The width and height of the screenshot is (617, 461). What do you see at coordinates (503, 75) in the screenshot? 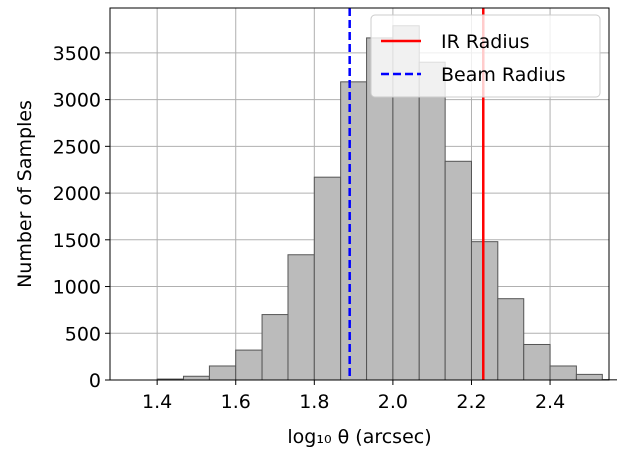
I see `legend-entry-label: Beam Radius` at bounding box center [503, 75].